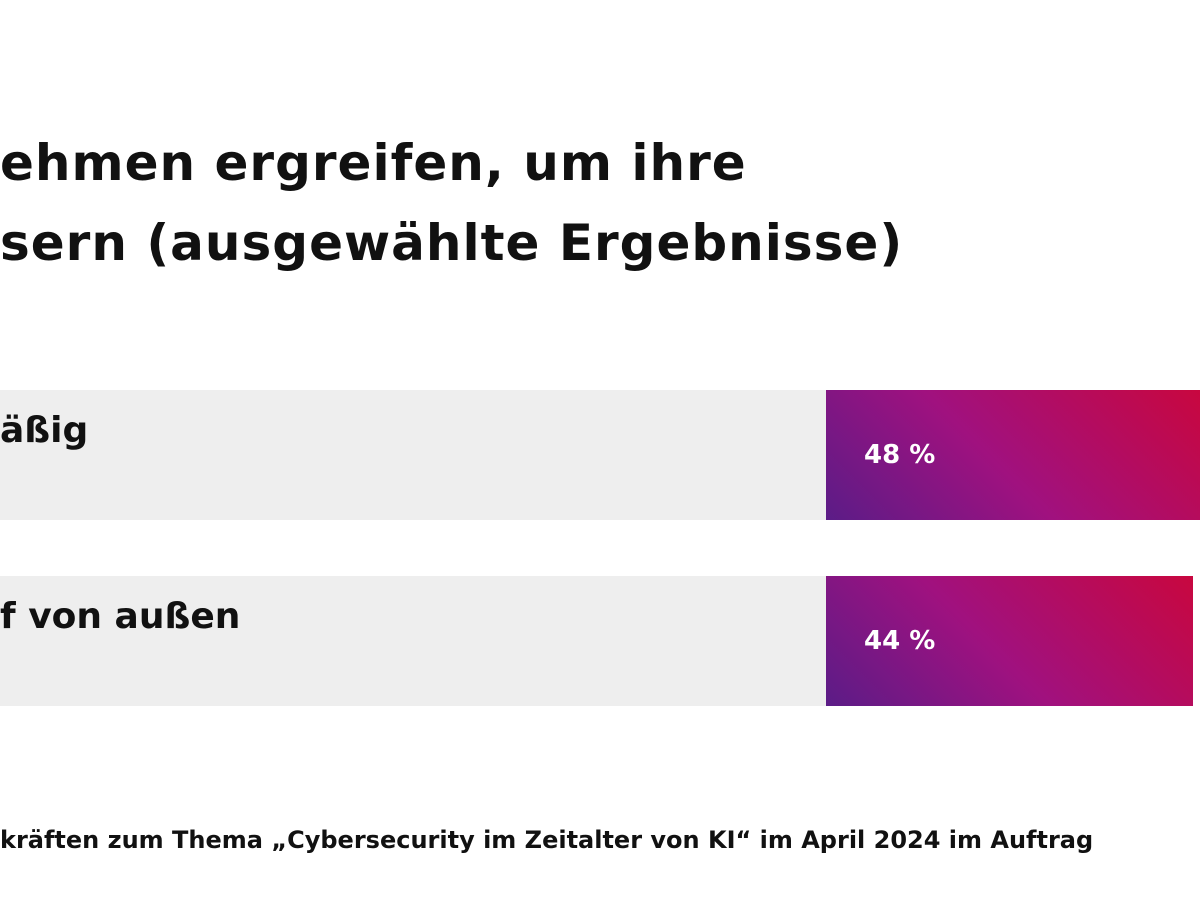  Describe the element at coordinates (373, 163) in the screenshot. I see `chart-title-line-1: ehmen ergreifen, um ihre` at that location.